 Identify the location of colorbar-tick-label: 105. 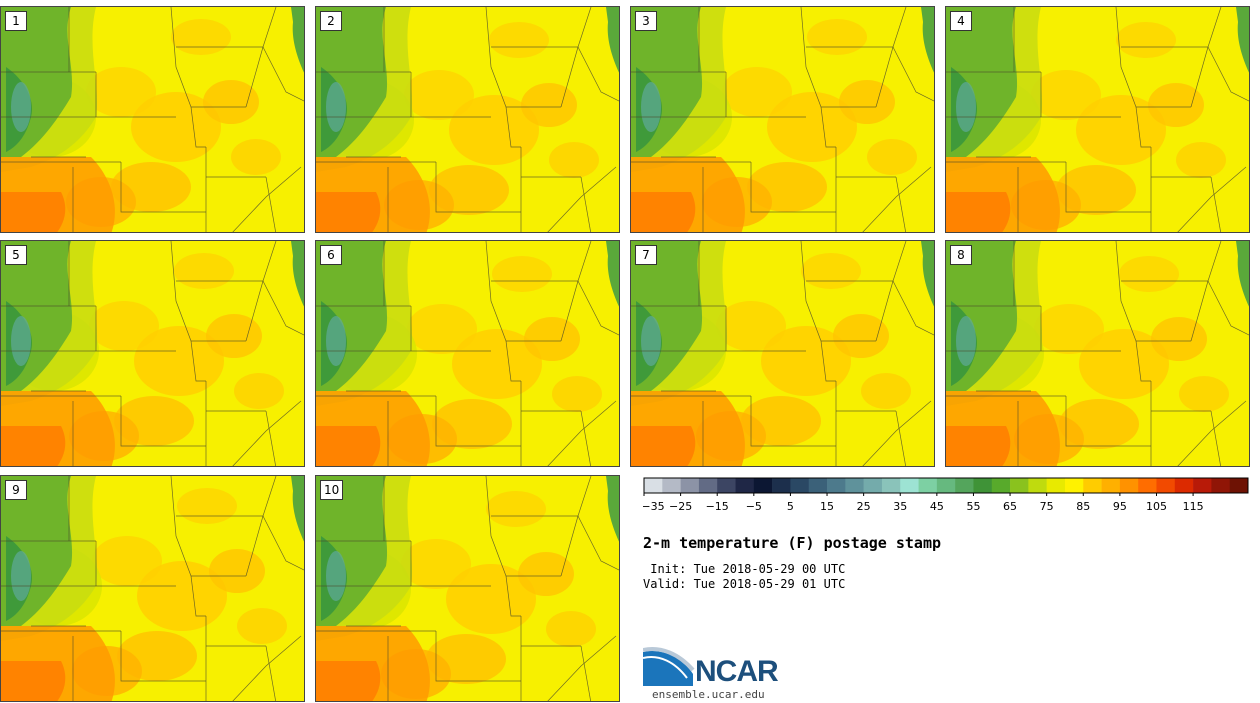
(1156, 506).